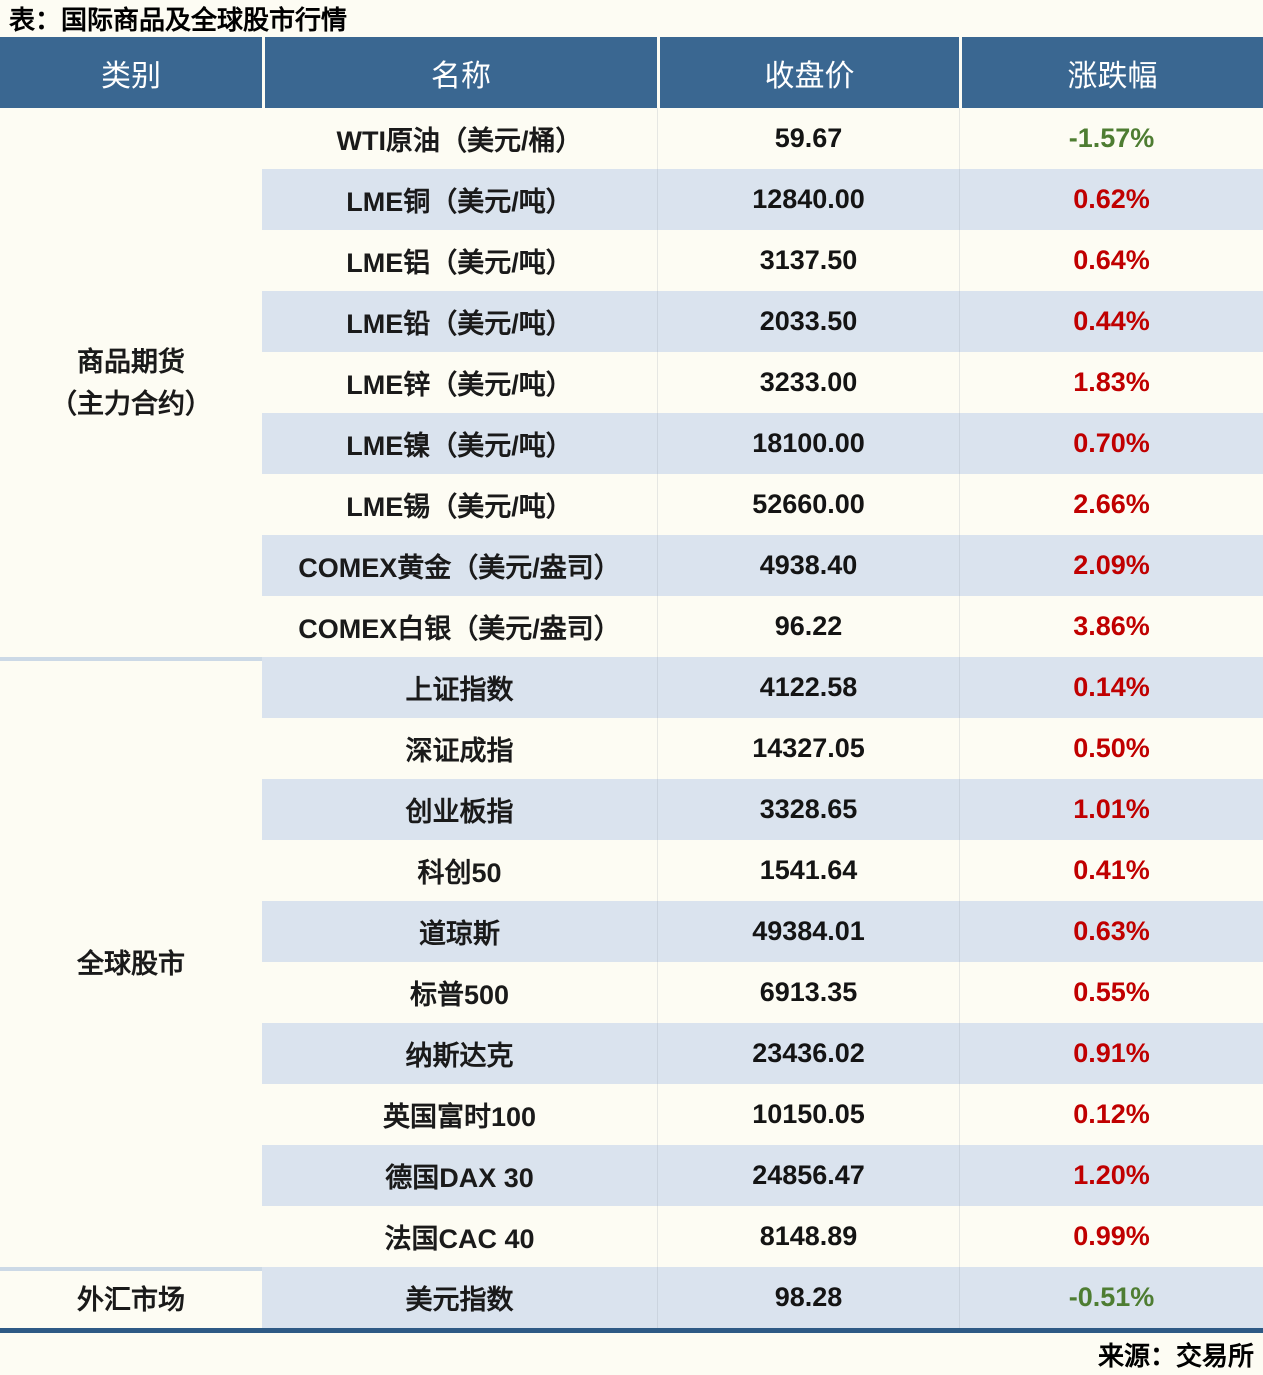  I want to click on change-percent: 0.12%, so click(1111, 1114).